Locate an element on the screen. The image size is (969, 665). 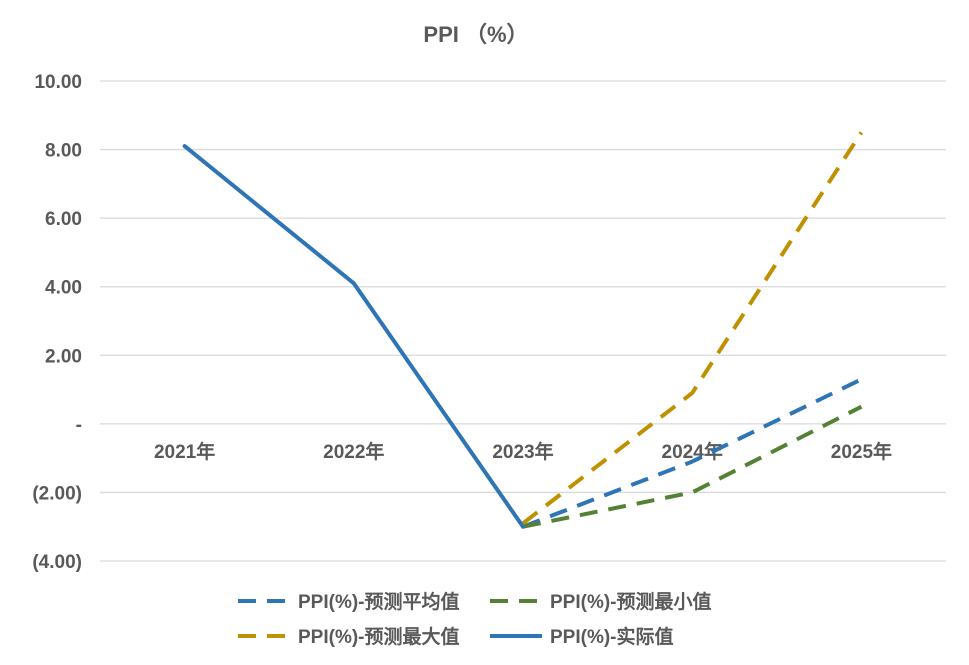
x-tick-label: 2023年 is located at coordinates (522, 451).